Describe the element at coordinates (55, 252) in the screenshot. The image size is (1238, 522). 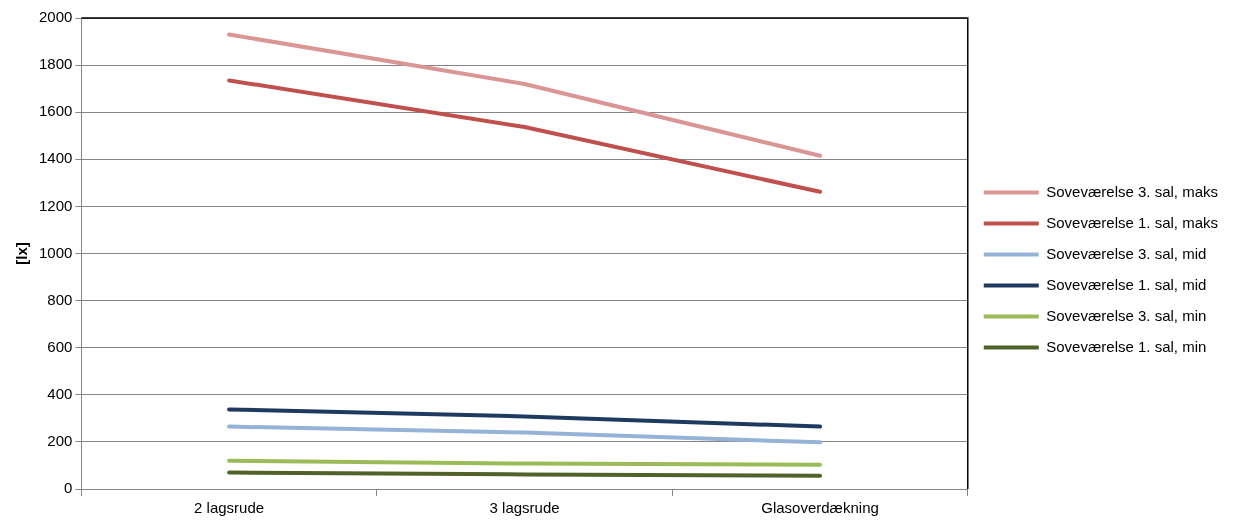
I see `y-tick-label: 1000` at that location.